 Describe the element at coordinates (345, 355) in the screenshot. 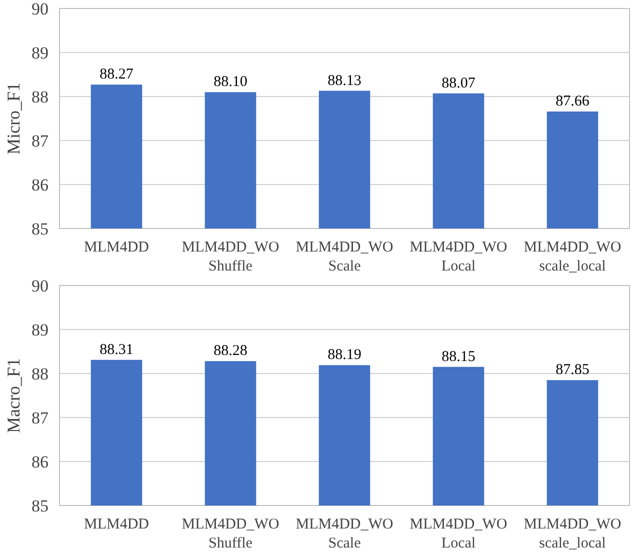

I see `data-label: 88.19` at that location.